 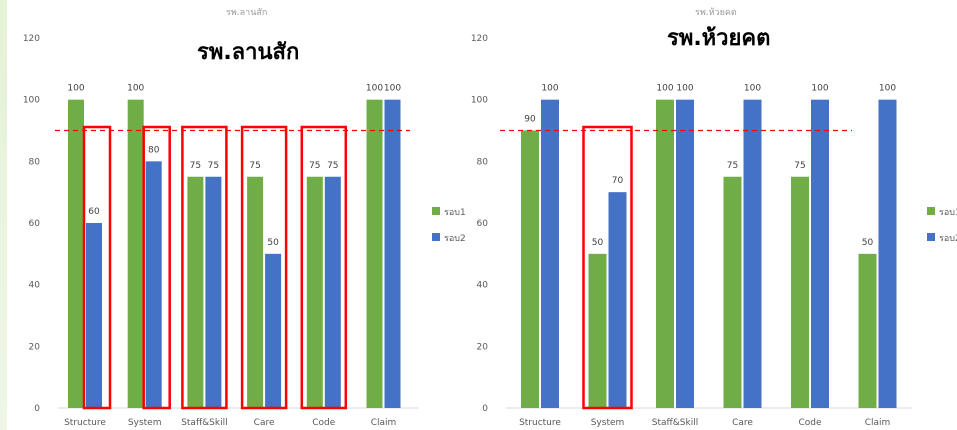 What do you see at coordinates (540, 423) in the screenshot?
I see `x-tick-label-huaykhot: Structure` at bounding box center [540, 423].